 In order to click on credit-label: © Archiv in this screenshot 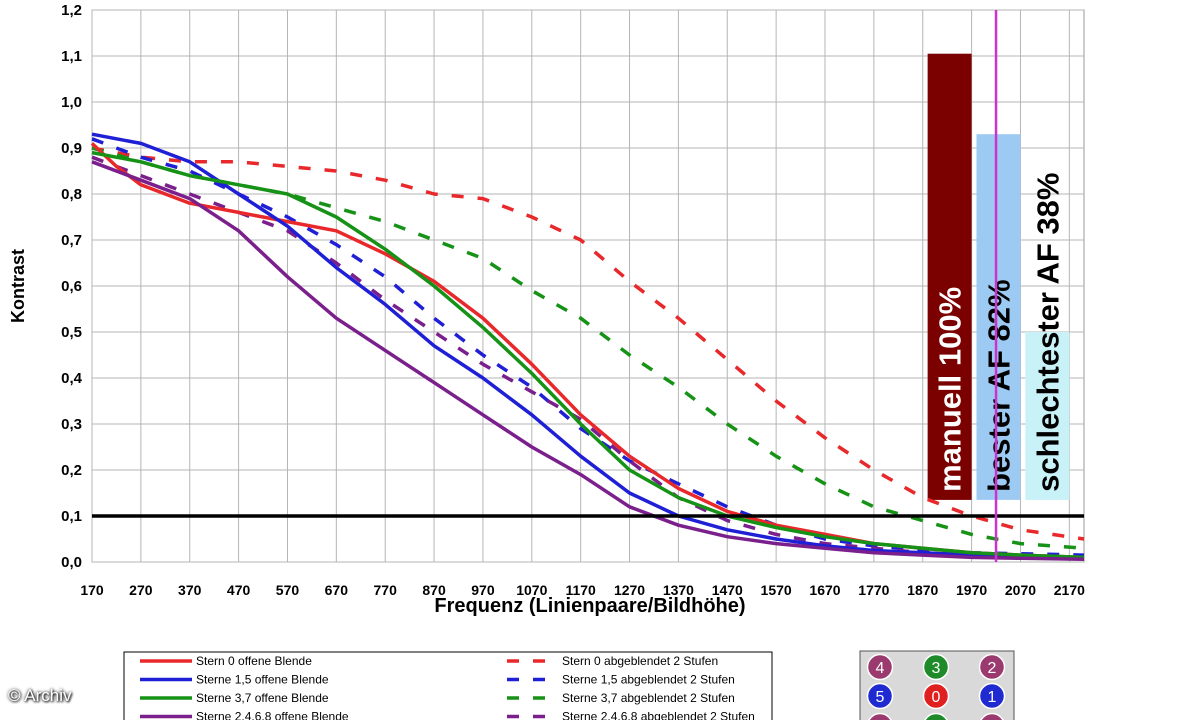, I will do `click(40, 695)`.